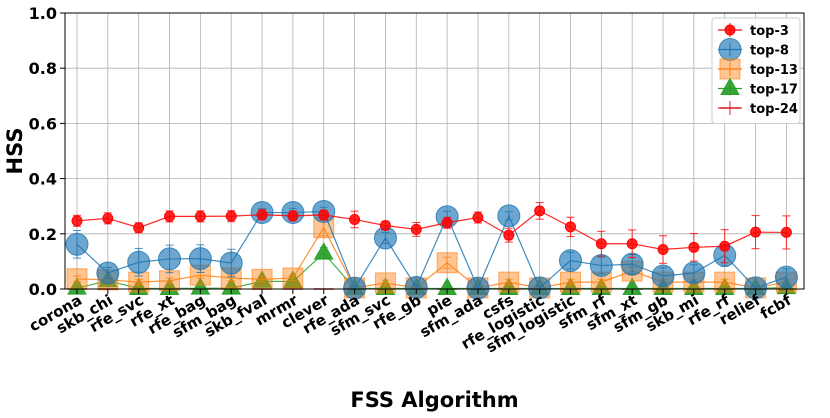 The height and width of the screenshot is (418, 830). Describe the element at coordinates (43, 123) in the screenshot. I see `y-tick-label: 0.6` at that location.